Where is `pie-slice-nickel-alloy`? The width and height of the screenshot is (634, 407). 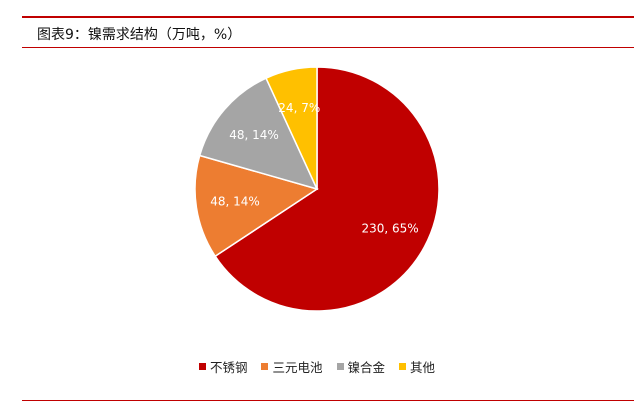 pie-slice-nickel-alloy is located at coordinates (258, 134).